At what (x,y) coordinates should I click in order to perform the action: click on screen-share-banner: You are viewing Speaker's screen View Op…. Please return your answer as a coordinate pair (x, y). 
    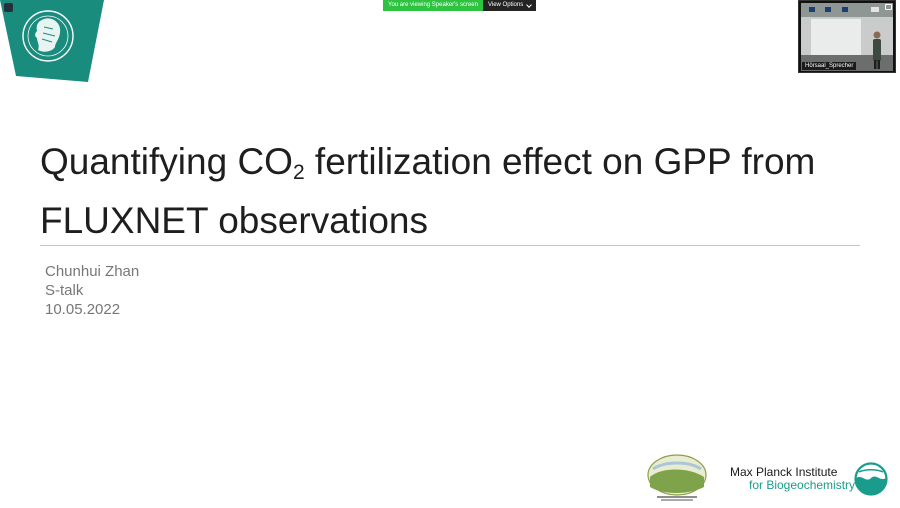
    Looking at the image, I should click on (460, 5).